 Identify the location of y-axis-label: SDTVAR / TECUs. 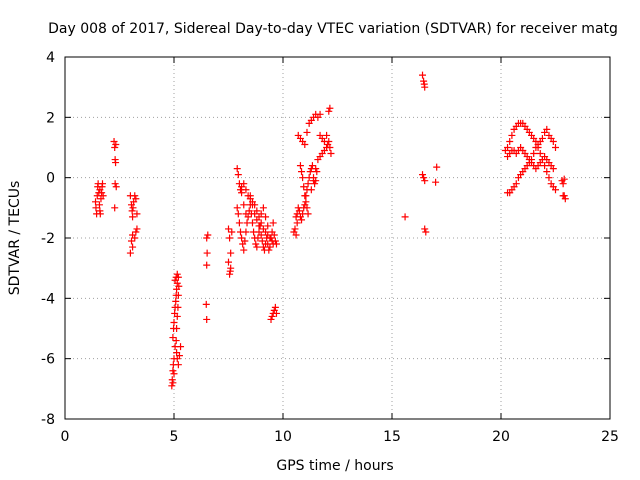
(15, 238).